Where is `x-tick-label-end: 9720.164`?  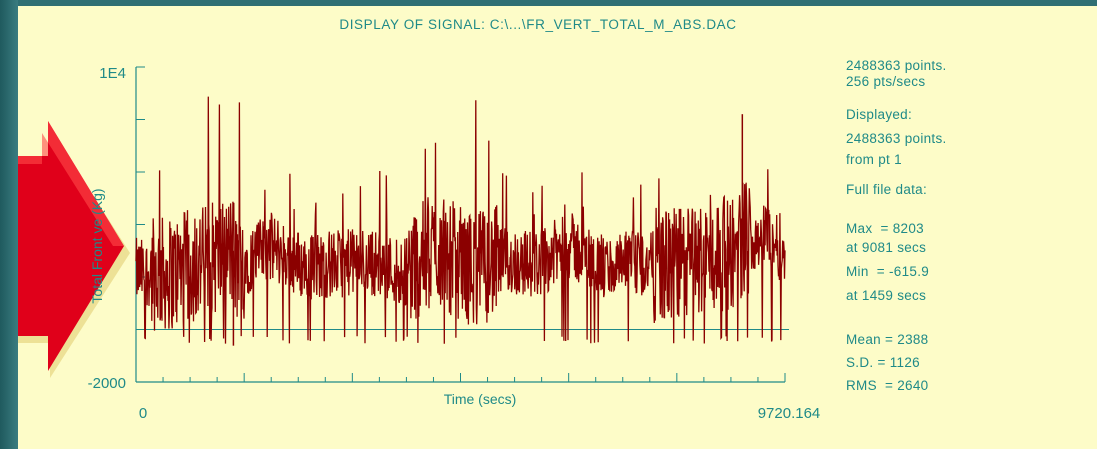
x-tick-label-end: 9720.164 is located at coordinates (789, 413).